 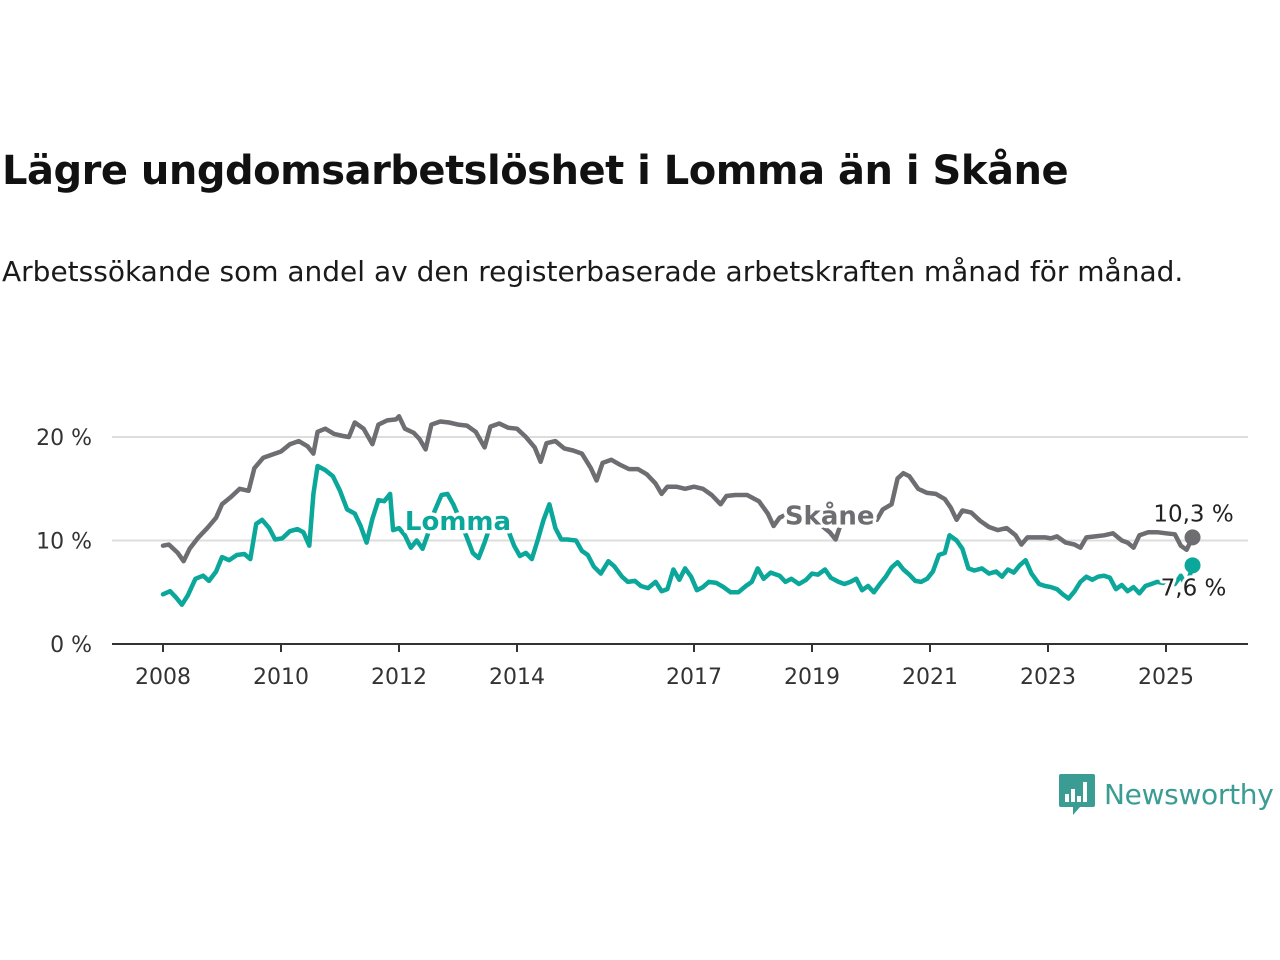 I want to click on y-axis-ticks: 0 % 10 % 20 %, so click(x=64, y=542).